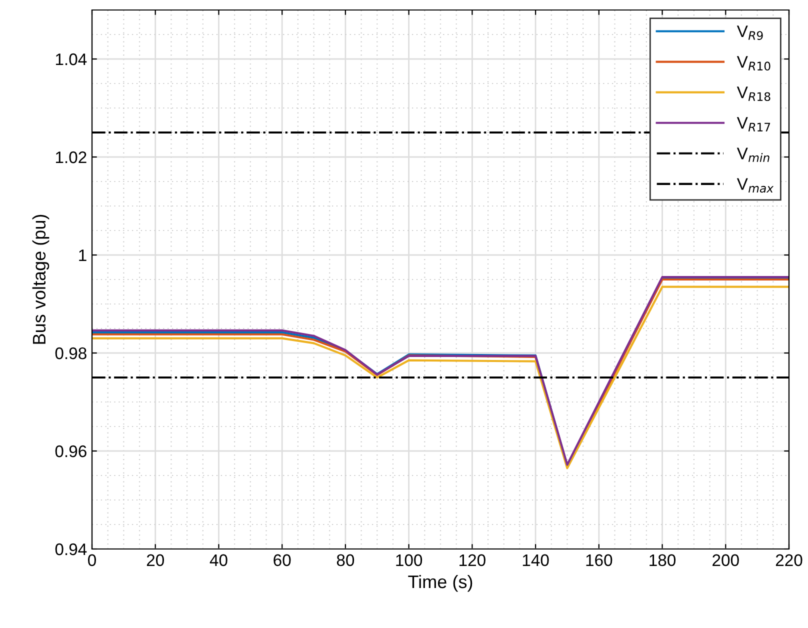 Image resolution: width=808 pixels, height=628 pixels. Describe the element at coordinates (473, 560) in the screenshot. I see `x-tick-label: 120` at that location.